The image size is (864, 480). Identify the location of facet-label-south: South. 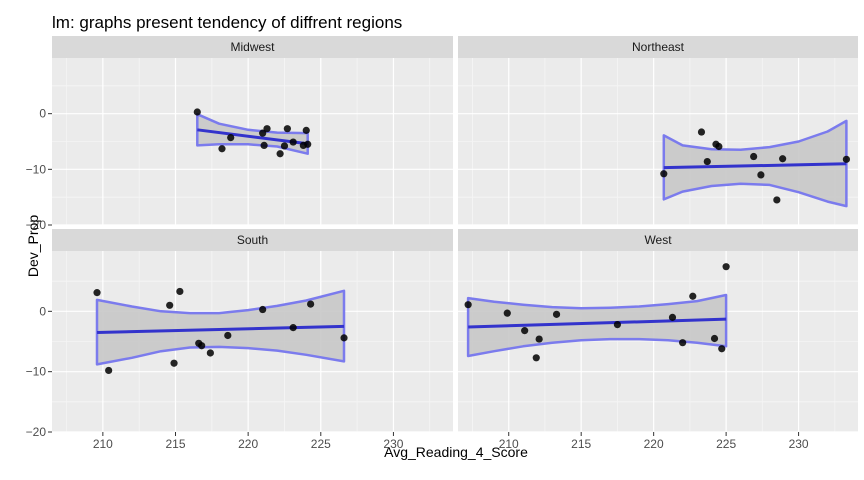
(252, 240).